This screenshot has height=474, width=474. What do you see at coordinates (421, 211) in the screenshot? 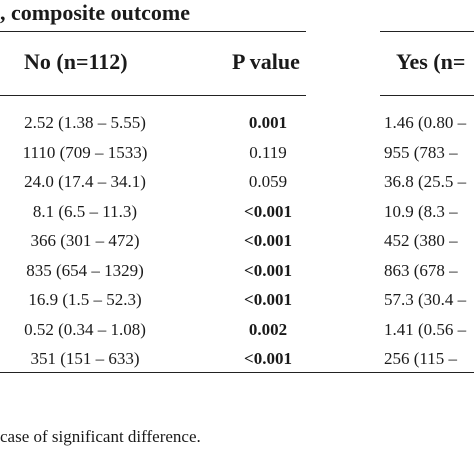
I see `cell-yes: 10.9 (8.3 –` at bounding box center [421, 211].